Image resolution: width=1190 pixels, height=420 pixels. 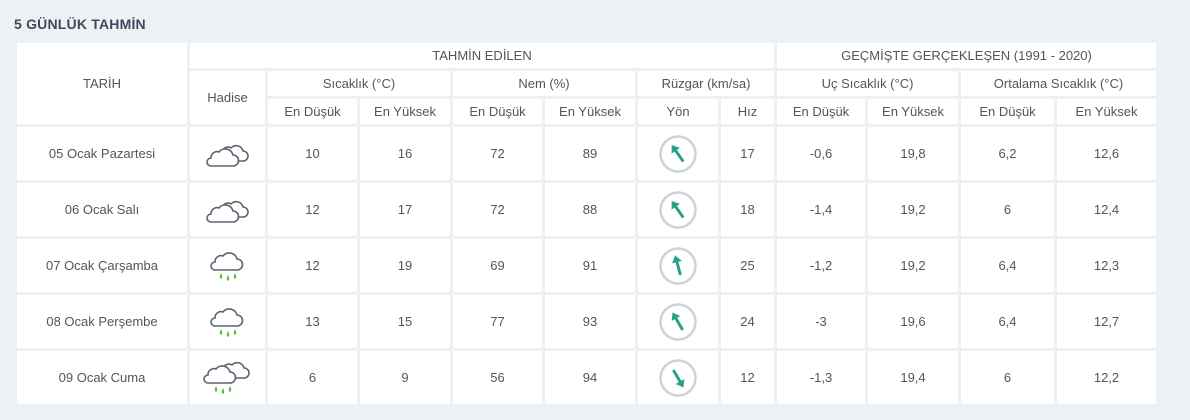 I want to click on header-hum-low: En Düşük, so click(x=497, y=111).